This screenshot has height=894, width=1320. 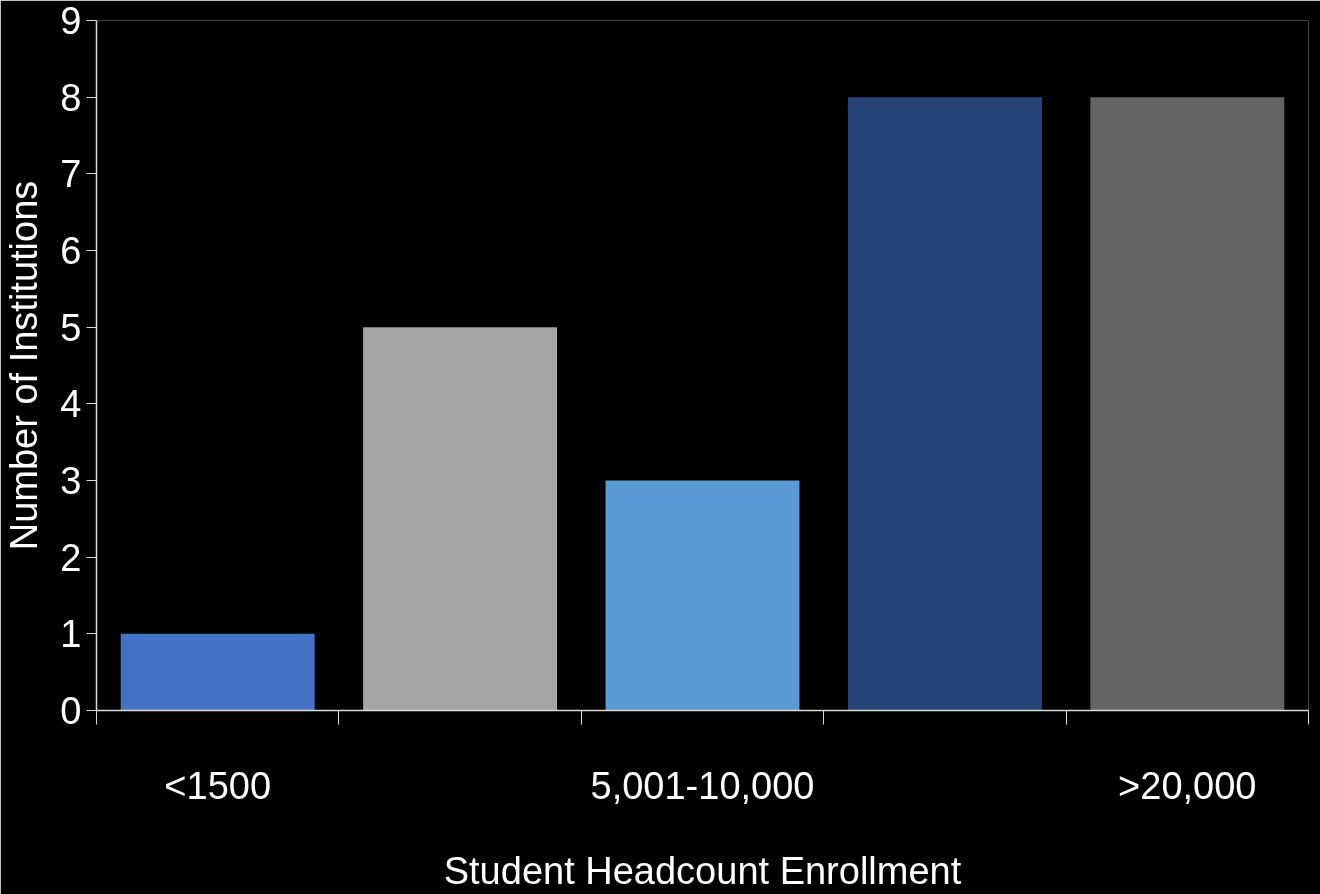 What do you see at coordinates (1187, 785) in the screenshot?
I see `x-tick-label: >20,000` at bounding box center [1187, 785].